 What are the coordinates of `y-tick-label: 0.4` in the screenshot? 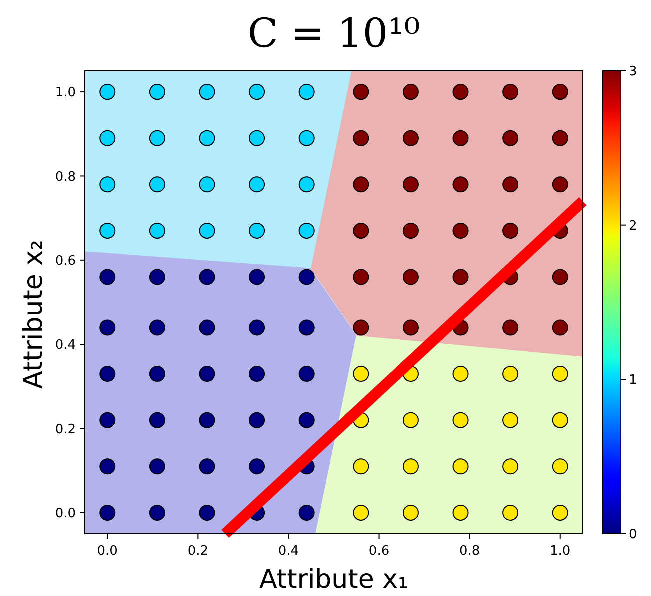 It's located at (65, 346).